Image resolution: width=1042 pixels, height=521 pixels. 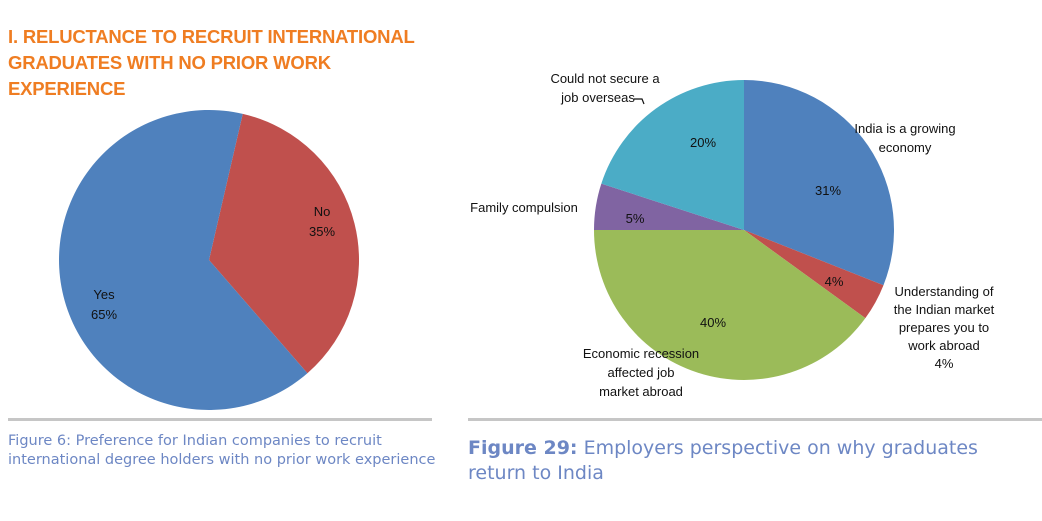 I want to click on label-economic-2: affected job, so click(x=641, y=372).